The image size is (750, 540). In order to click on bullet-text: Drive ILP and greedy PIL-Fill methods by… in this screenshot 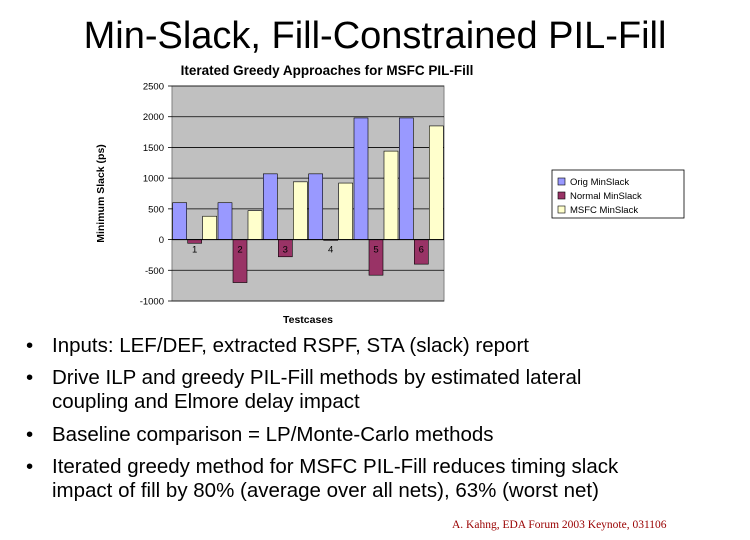, I will do `click(317, 378)`.